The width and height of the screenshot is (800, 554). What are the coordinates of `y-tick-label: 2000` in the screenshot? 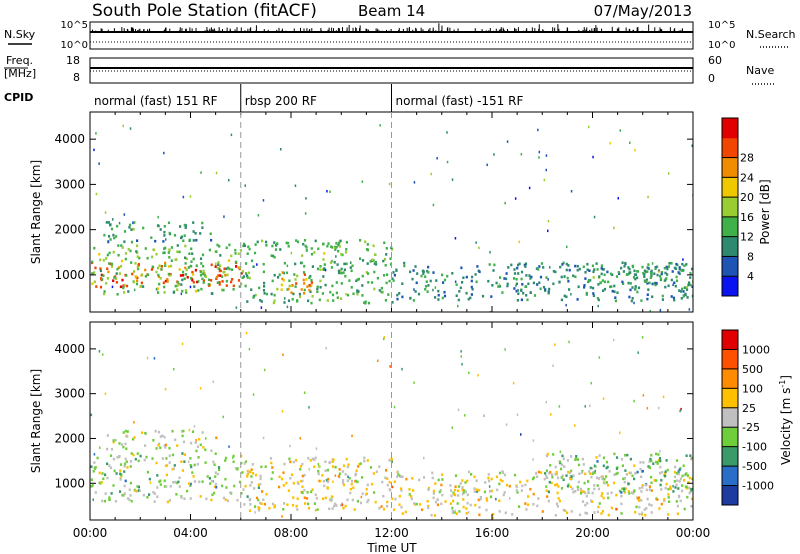 It's located at (69, 438).